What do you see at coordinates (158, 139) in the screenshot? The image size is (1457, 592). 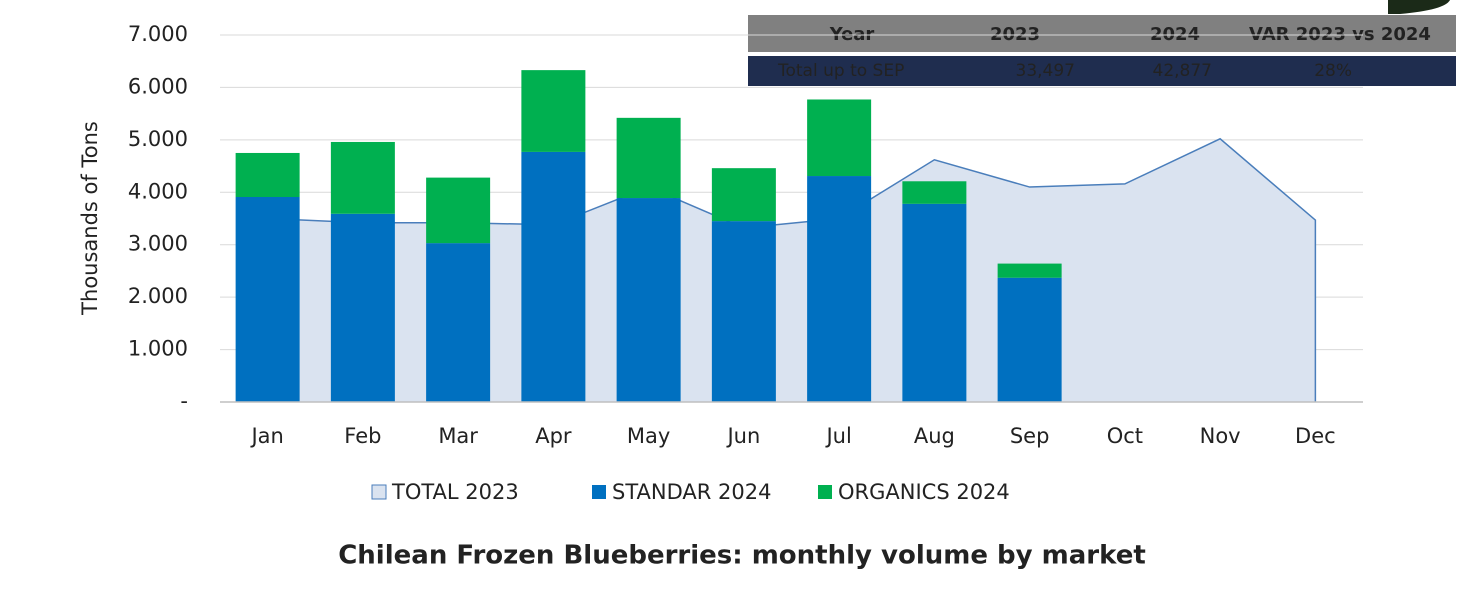 I see `y-tick-label: 5.000` at bounding box center [158, 139].